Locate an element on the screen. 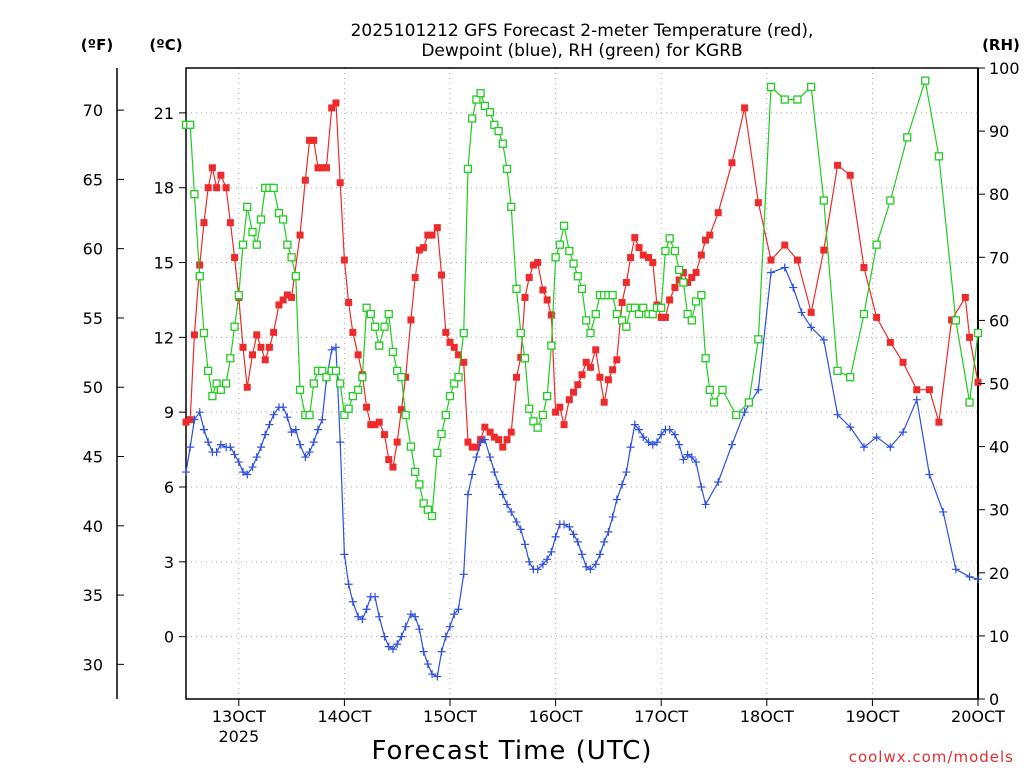 The height and width of the screenshot is (768, 1024). x-tick-label: 18OCT is located at coordinates (767, 716).